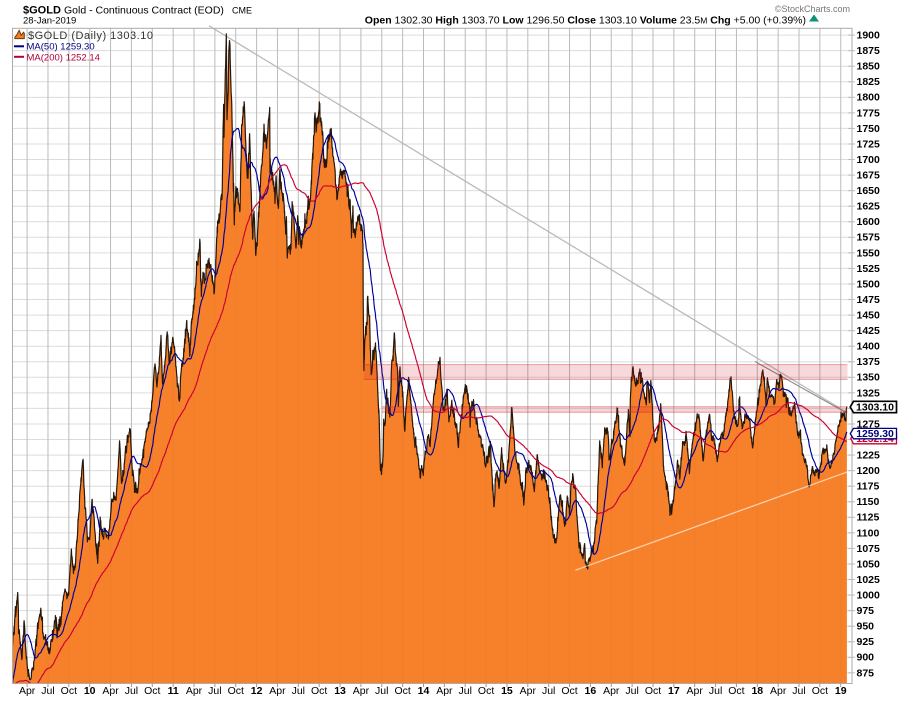 The width and height of the screenshot is (903, 706). What do you see at coordinates (869, 471) in the screenshot?
I see `svg-text: 1200` at bounding box center [869, 471].